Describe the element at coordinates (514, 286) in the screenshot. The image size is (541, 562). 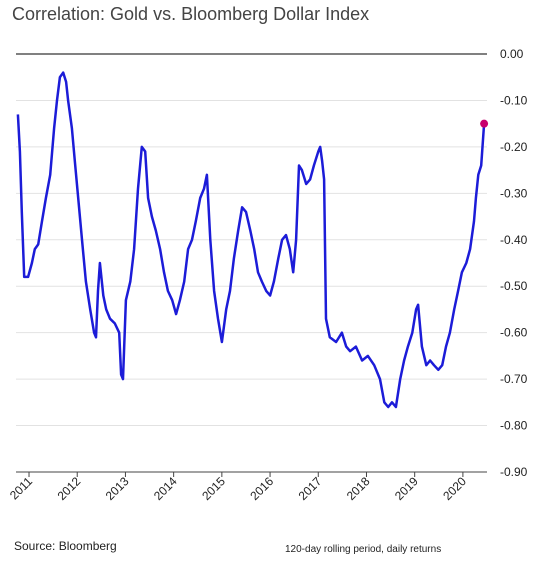
I see `y-tick-label: -0.50` at that location.